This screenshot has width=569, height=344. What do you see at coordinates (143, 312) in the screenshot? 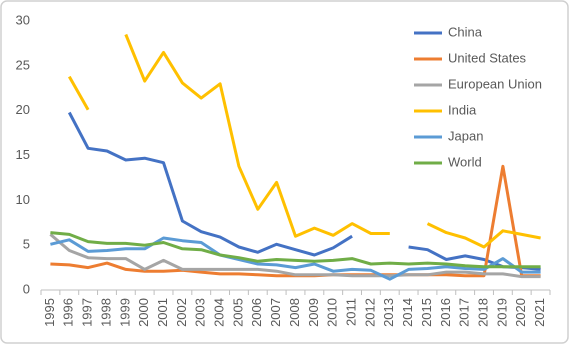
I see `x-tick-label: 2000` at bounding box center [143, 312].